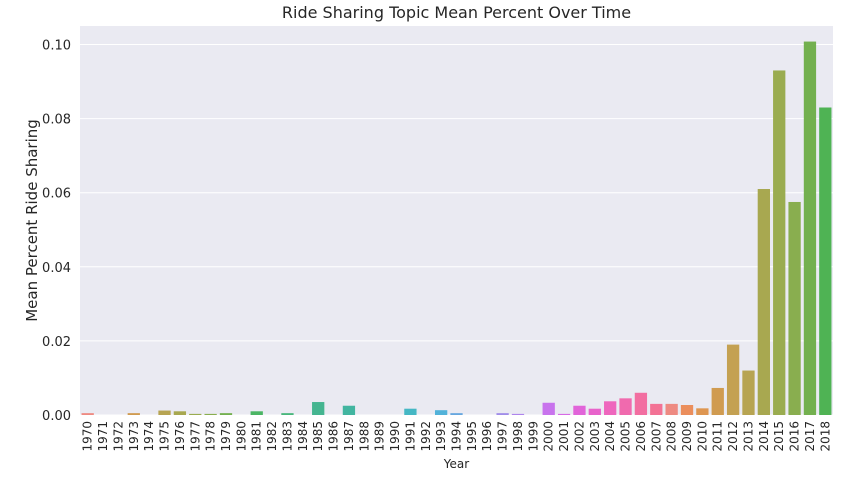 Image resolution: width=864 pixels, height=481 pixels. Describe the element at coordinates (334, 436) in the screenshot. I see `x-tick-label: 1986` at that location.